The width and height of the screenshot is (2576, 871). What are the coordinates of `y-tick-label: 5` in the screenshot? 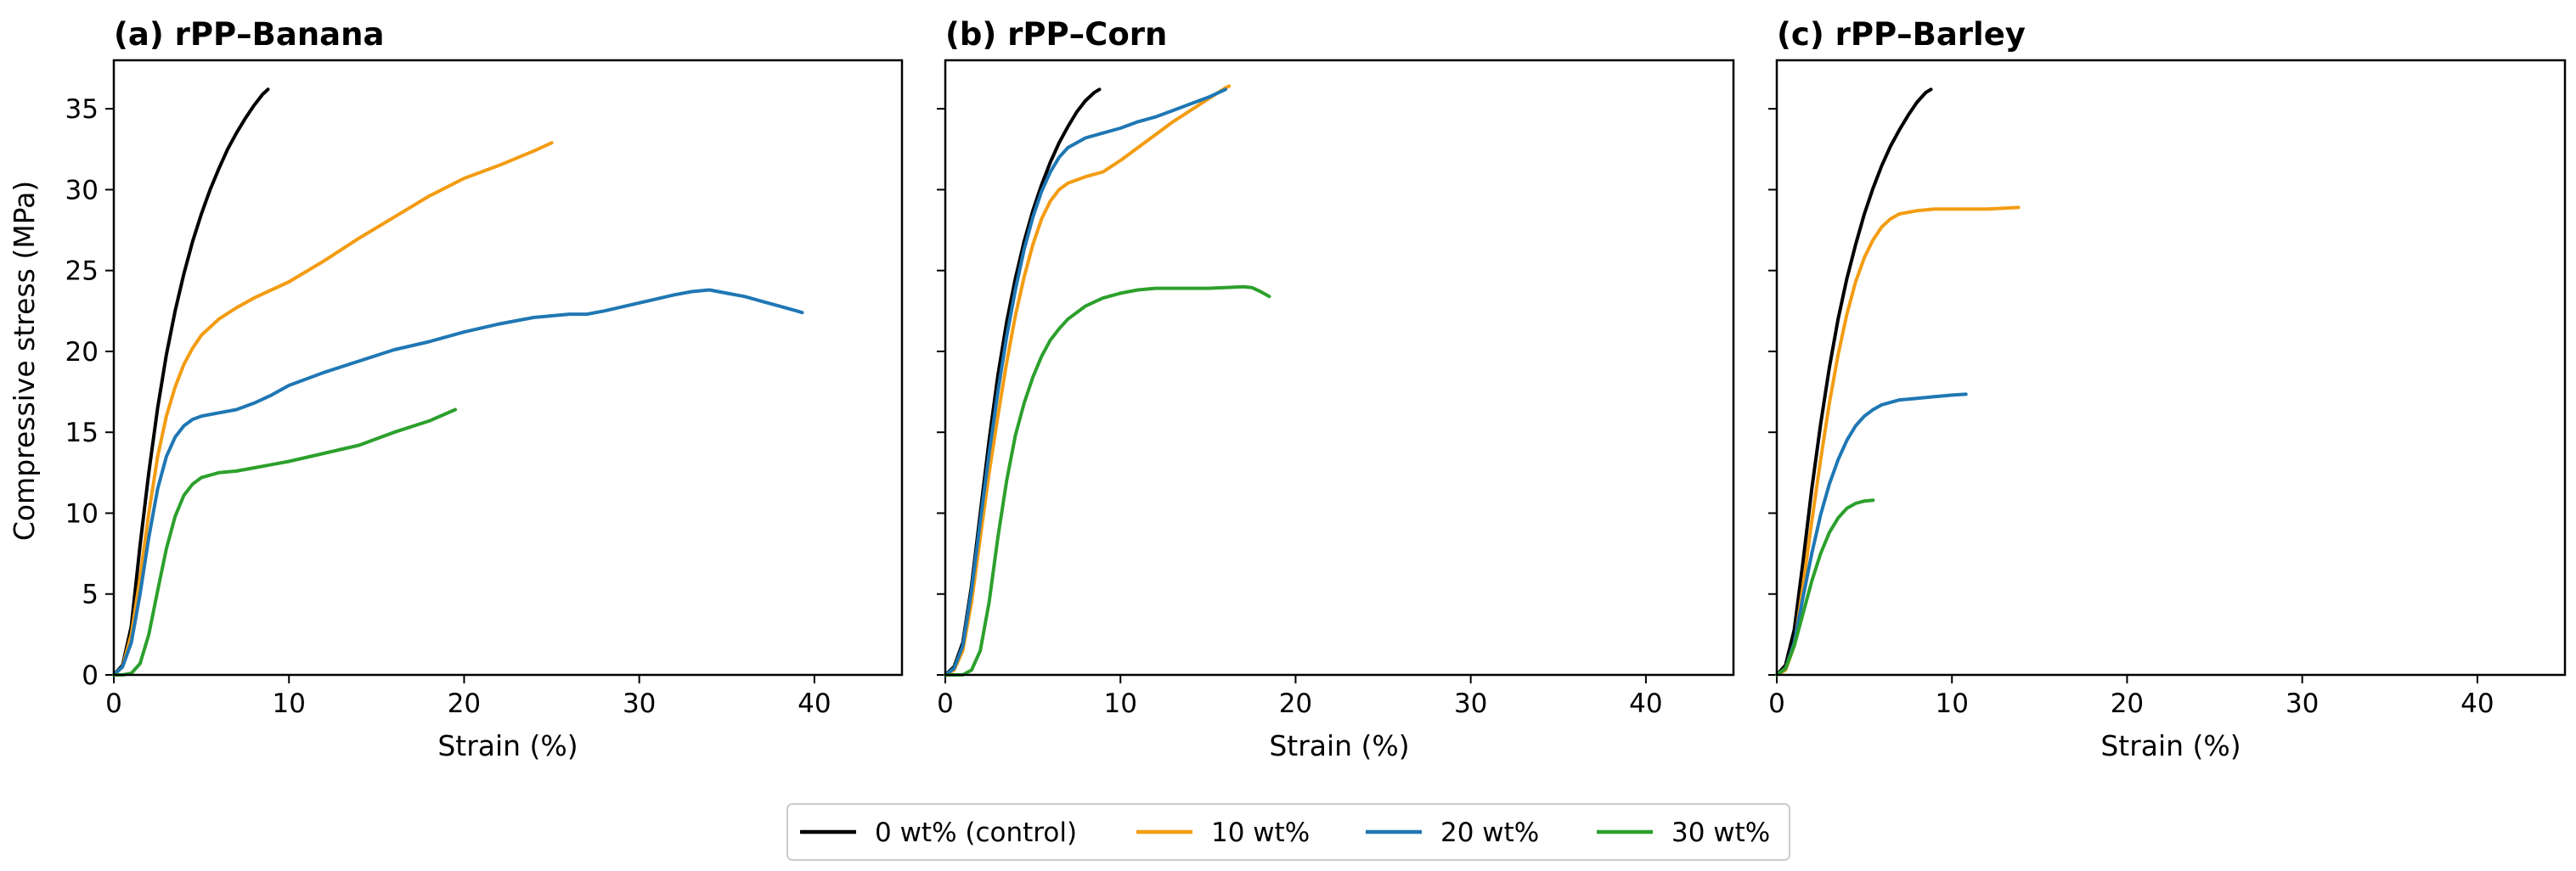 It's located at (90, 595).